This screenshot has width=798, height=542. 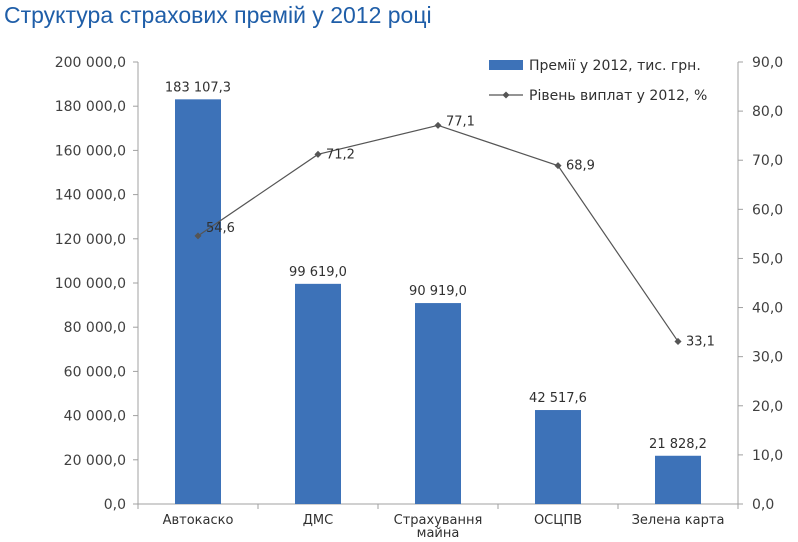 What do you see at coordinates (460, 121) in the screenshot?
I see `line-value-label: 77,1` at bounding box center [460, 121].